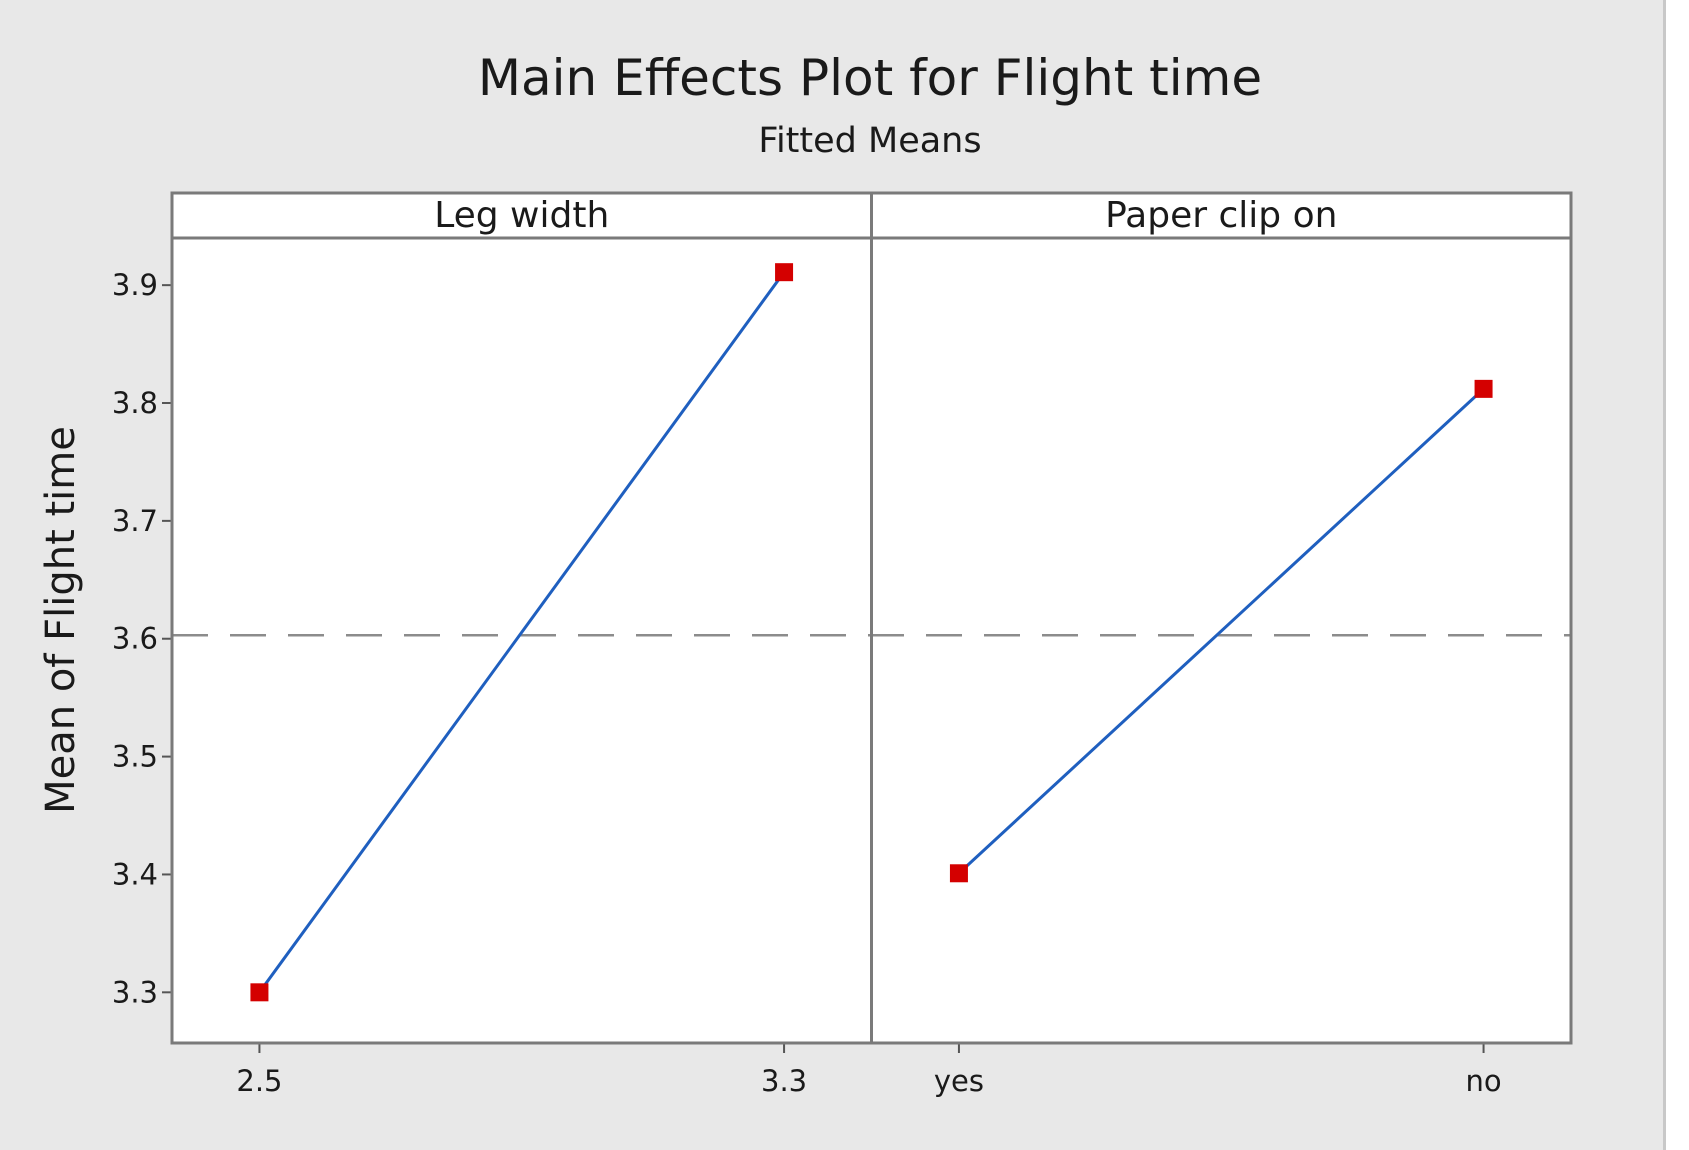 The width and height of the screenshot is (1689, 1150). I want to click on panel-1-label: Leg width, so click(521, 215).